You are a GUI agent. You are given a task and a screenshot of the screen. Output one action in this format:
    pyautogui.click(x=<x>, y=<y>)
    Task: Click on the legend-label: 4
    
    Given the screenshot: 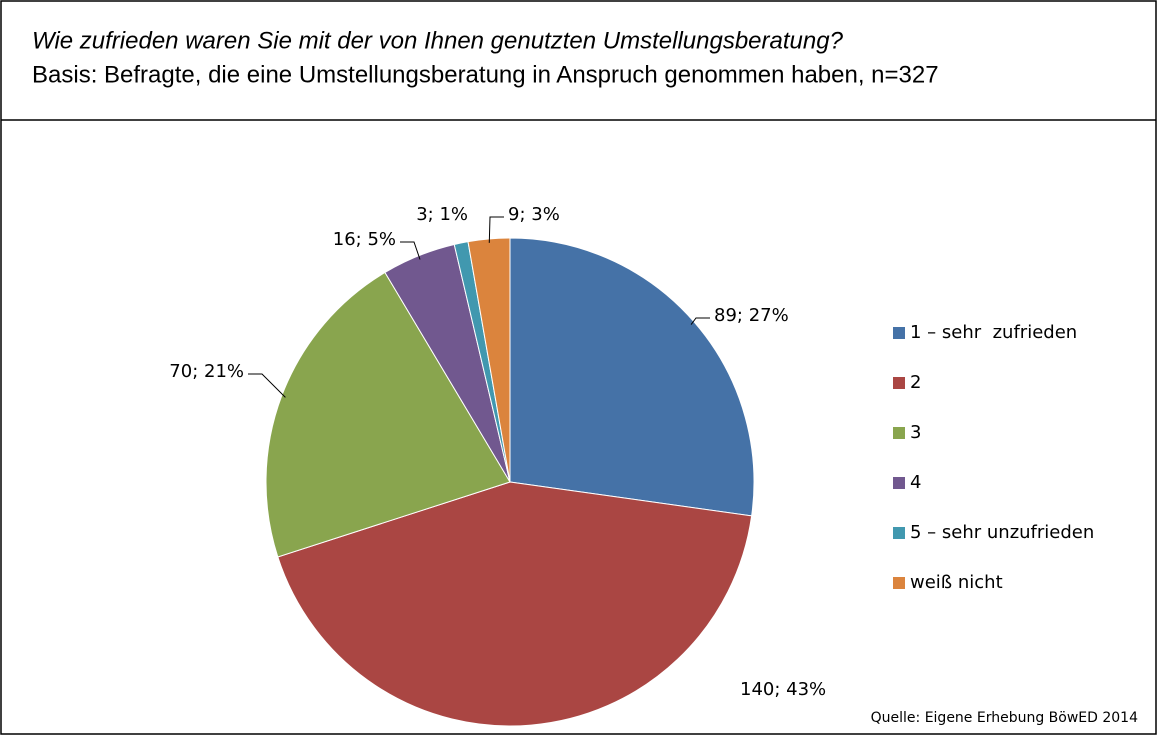 What is the action you would take?
    pyautogui.click(x=915, y=482)
    